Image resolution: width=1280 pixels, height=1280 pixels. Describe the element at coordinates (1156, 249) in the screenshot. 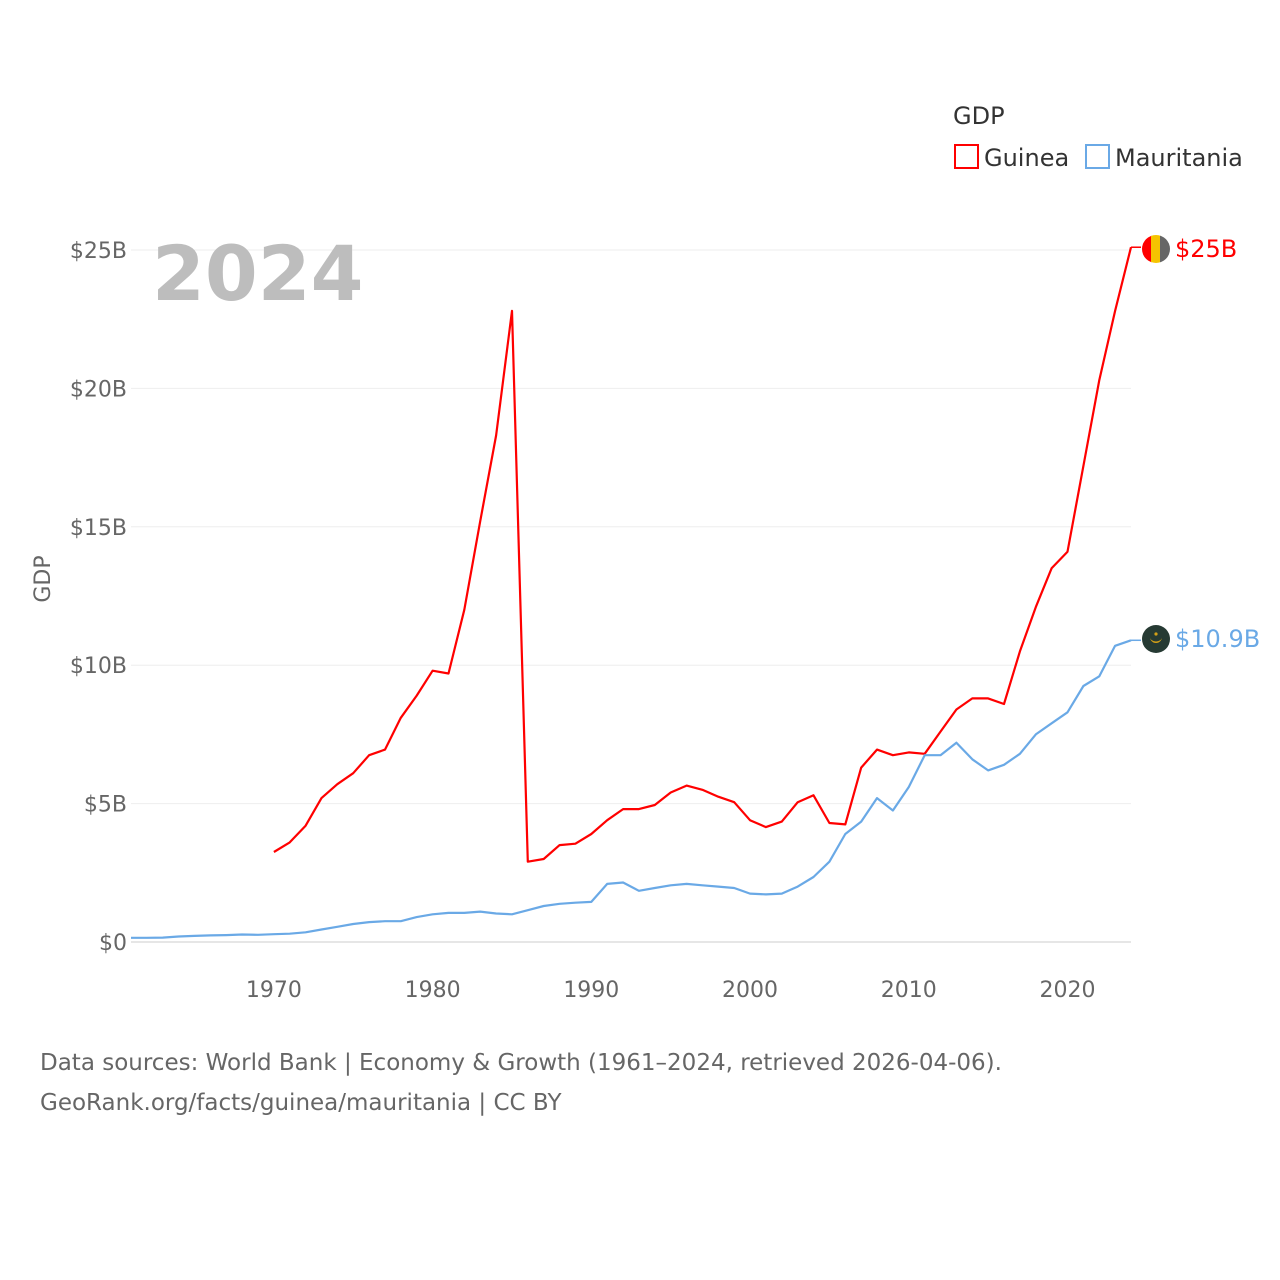

I see `guinea-flag-icon` at that location.